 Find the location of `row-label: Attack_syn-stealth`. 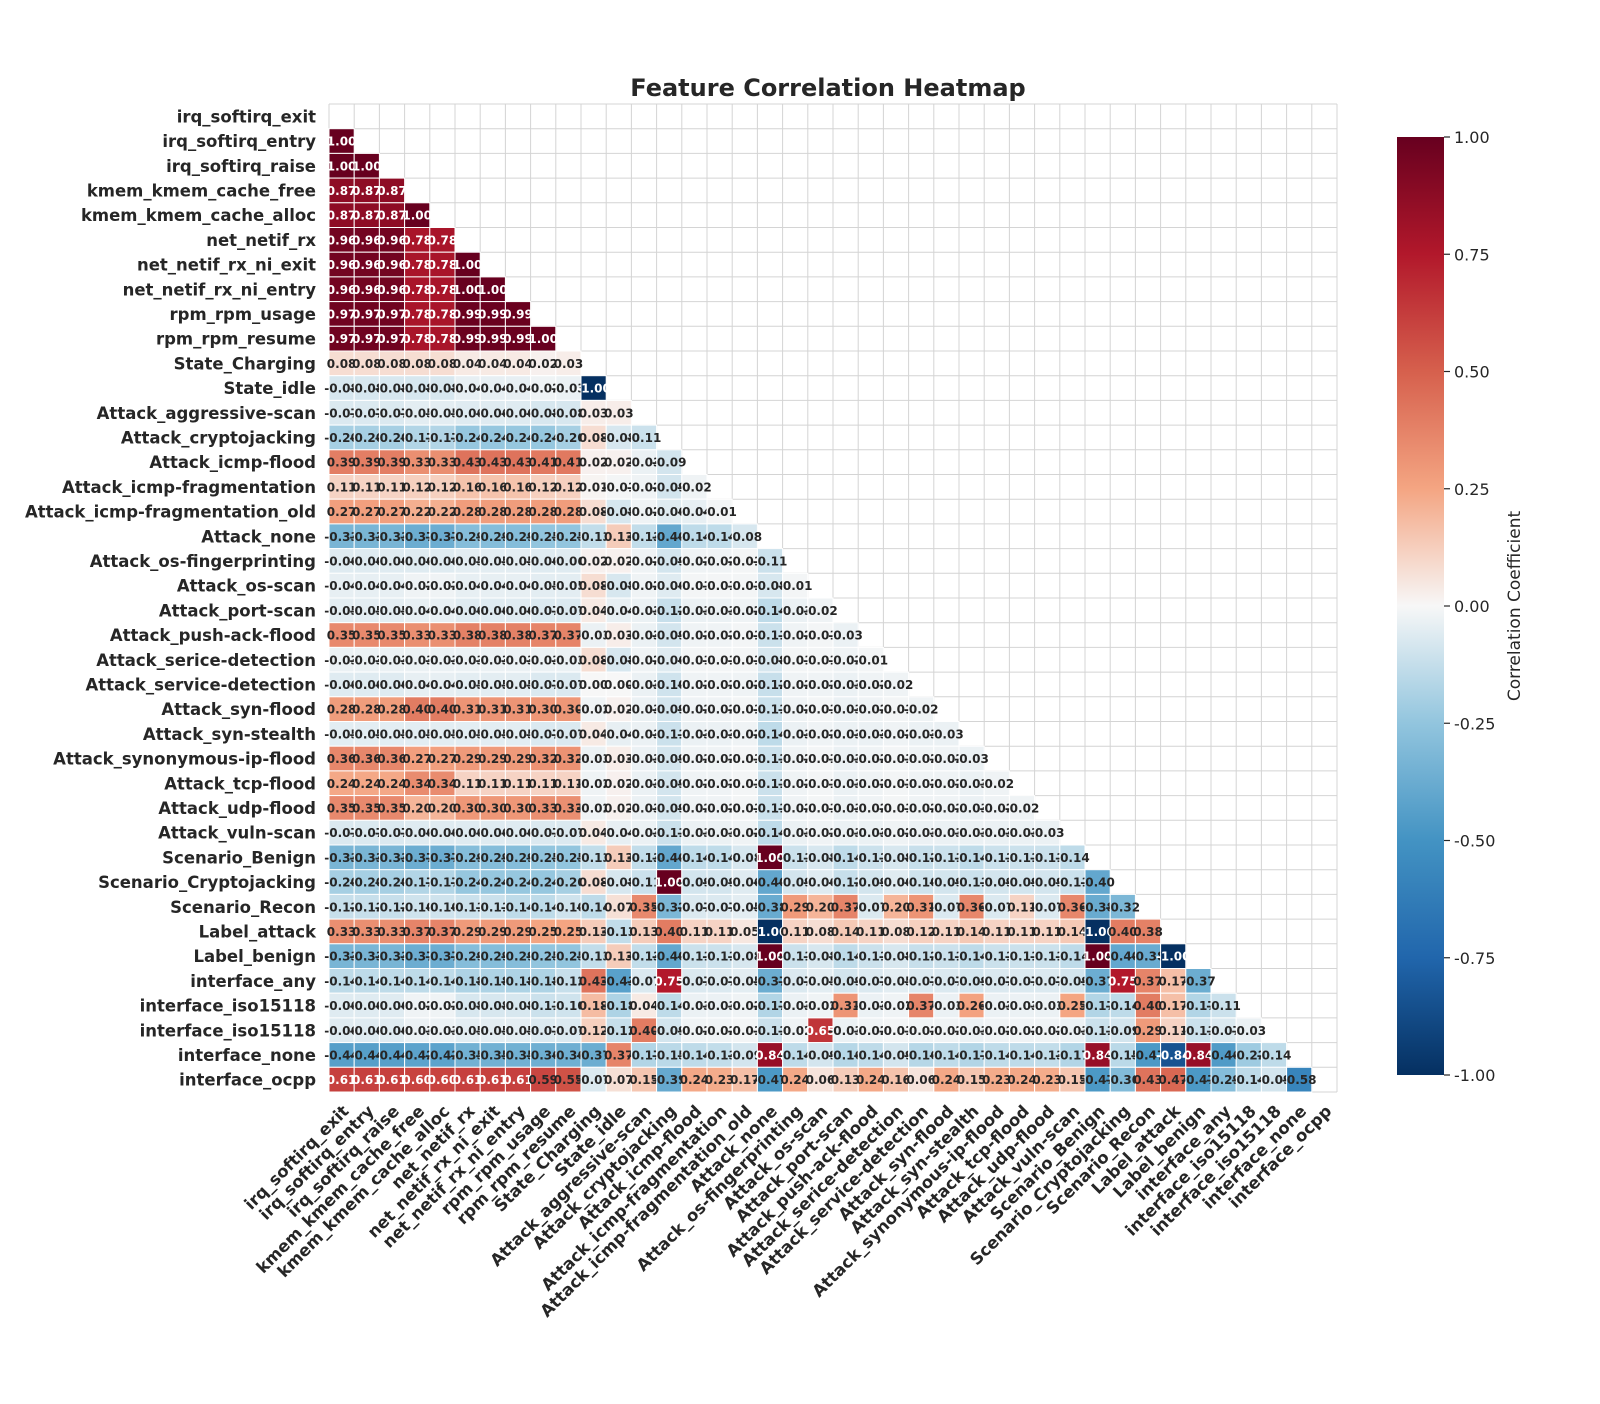

row-label: Attack_syn-stealth is located at coordinates (229, 734).